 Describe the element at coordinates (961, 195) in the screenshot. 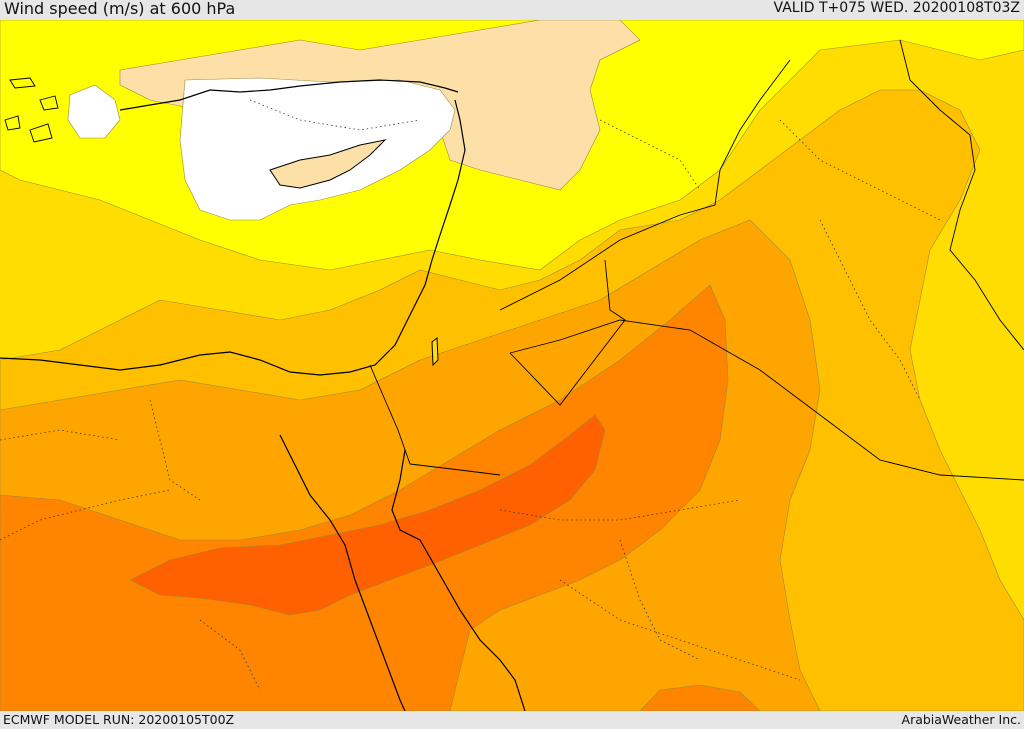

I see `border-iraq-iran` at that location.